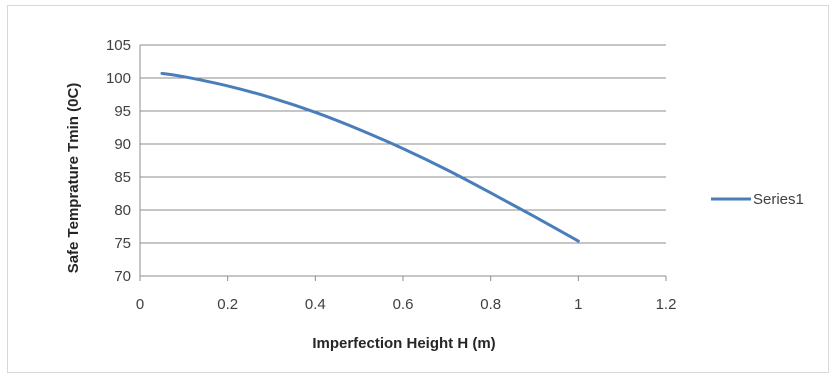 The image size is (837, 380). I want to click on x-tick-label: 0.4, so click(315, 304).